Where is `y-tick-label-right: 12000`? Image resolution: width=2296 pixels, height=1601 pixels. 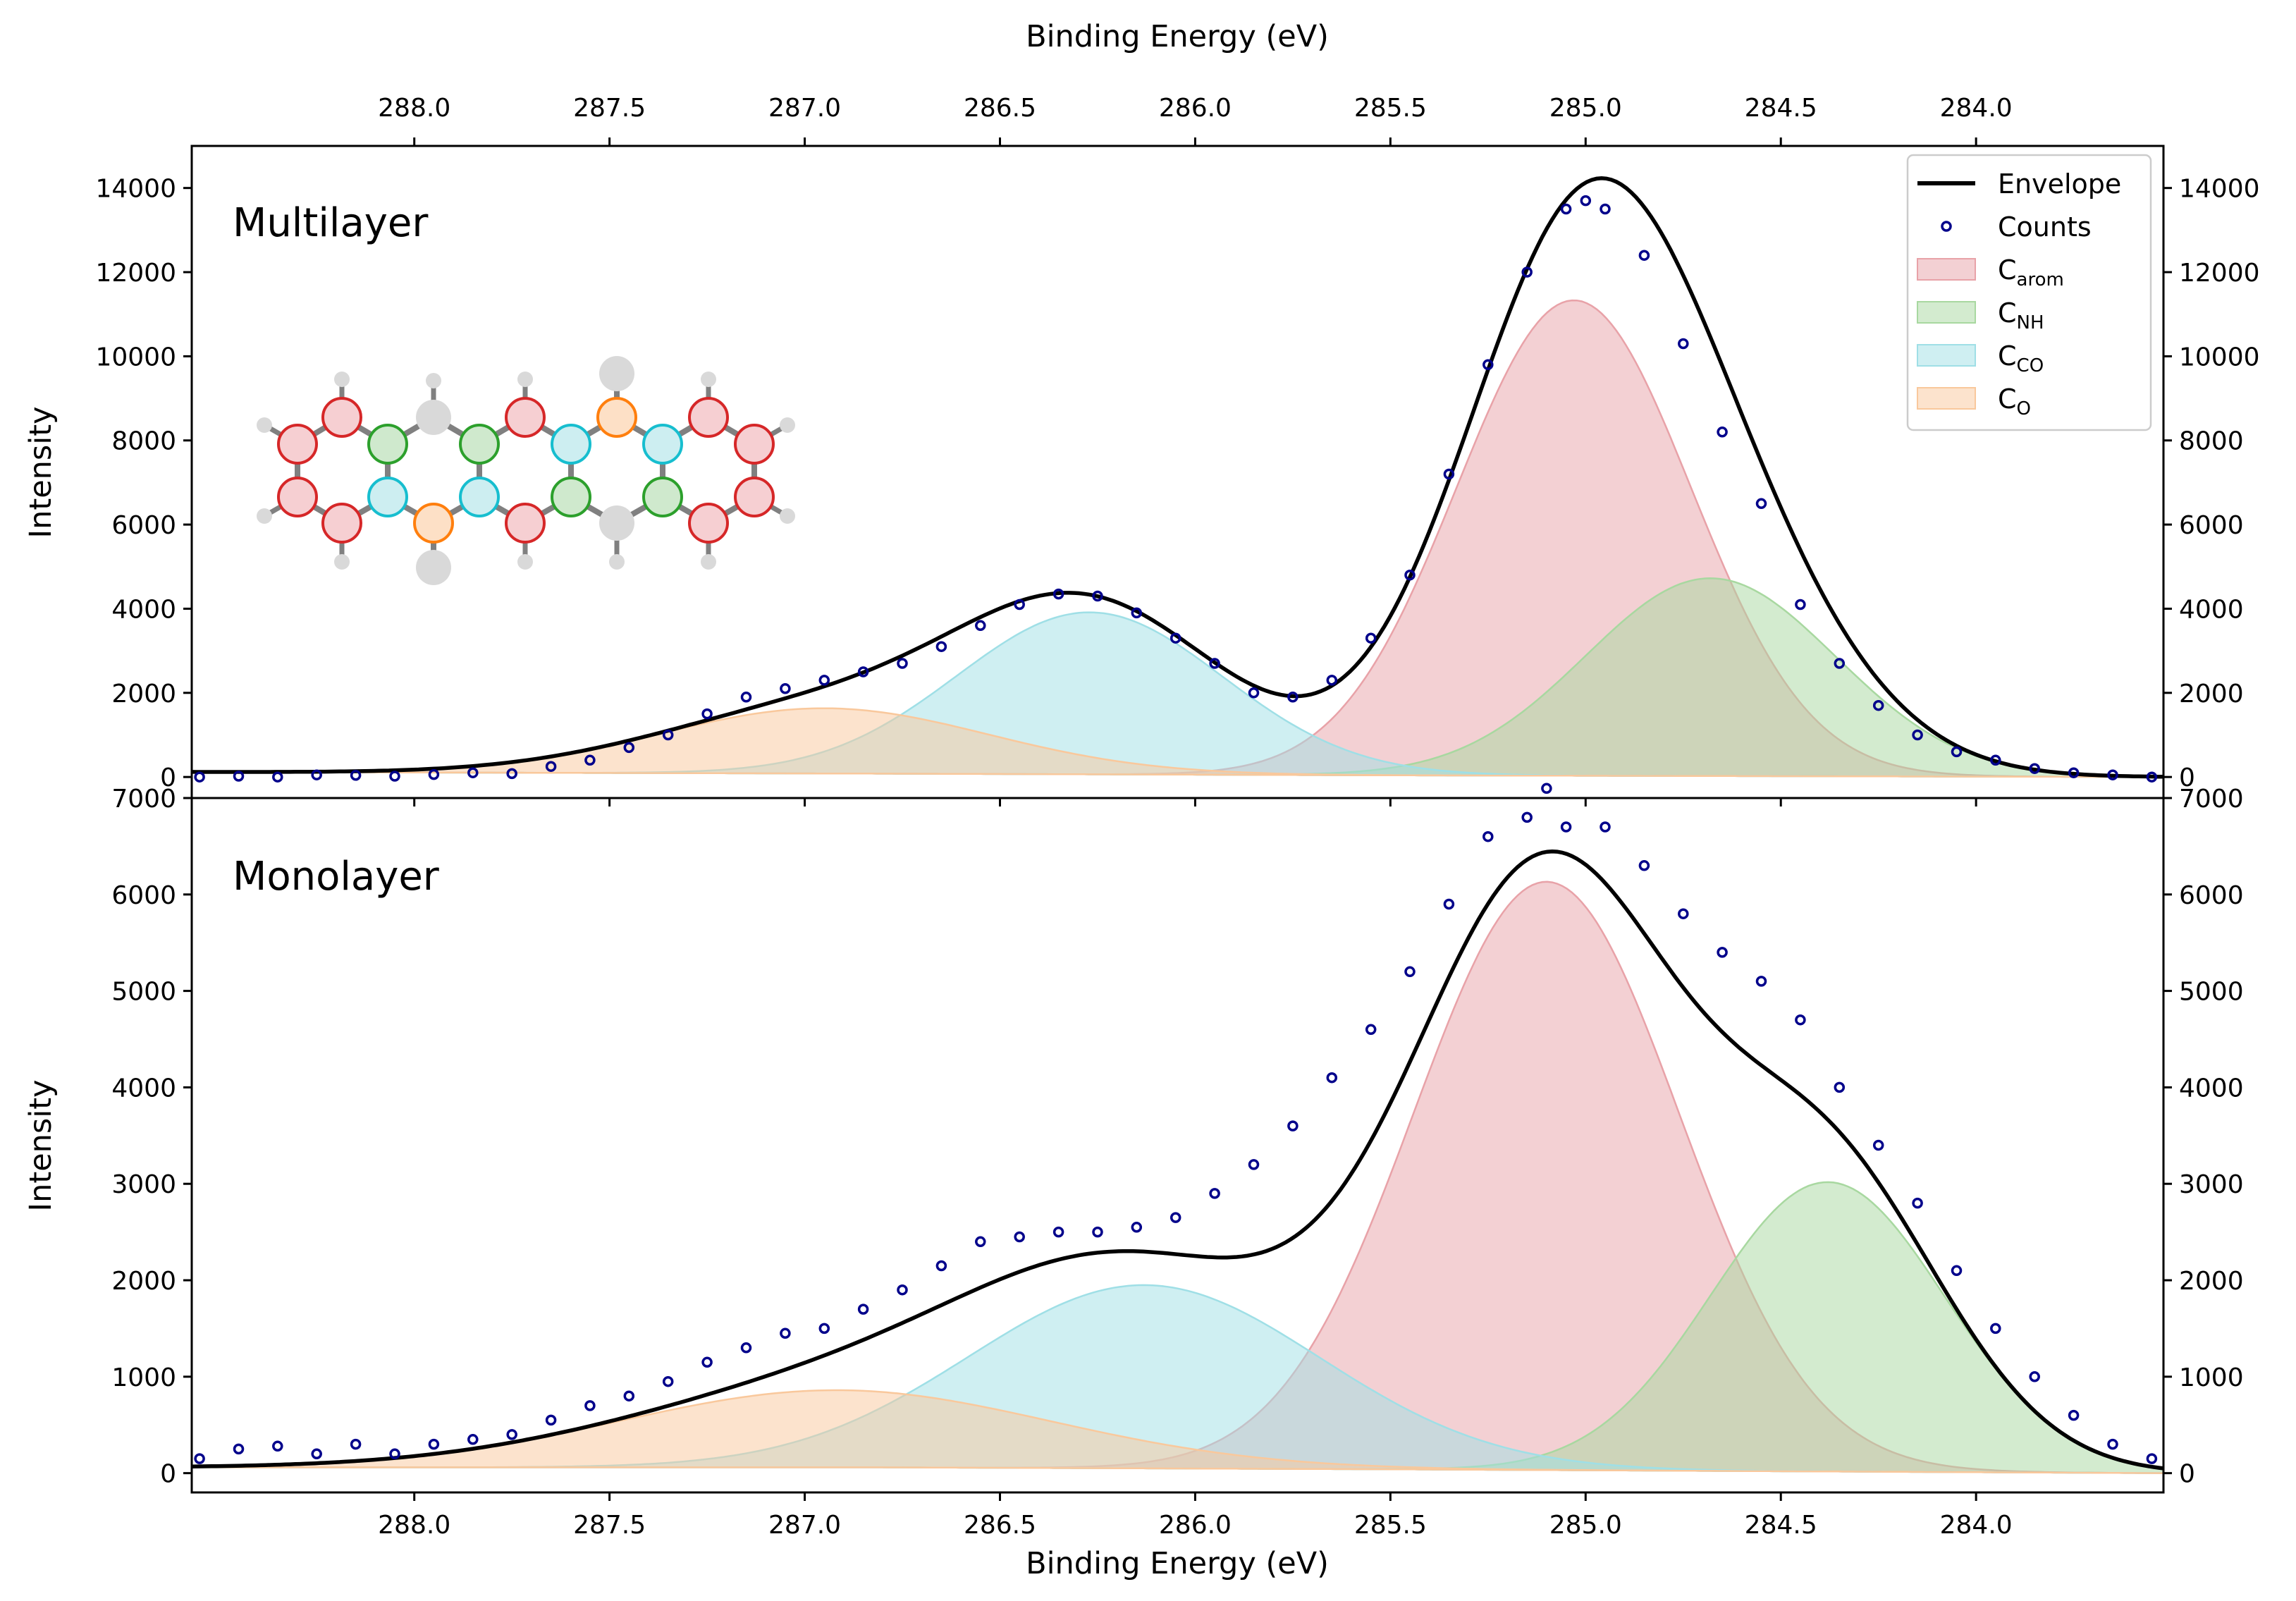 y-tick-label-right: 12000 is located at coordinates (2219, 273).